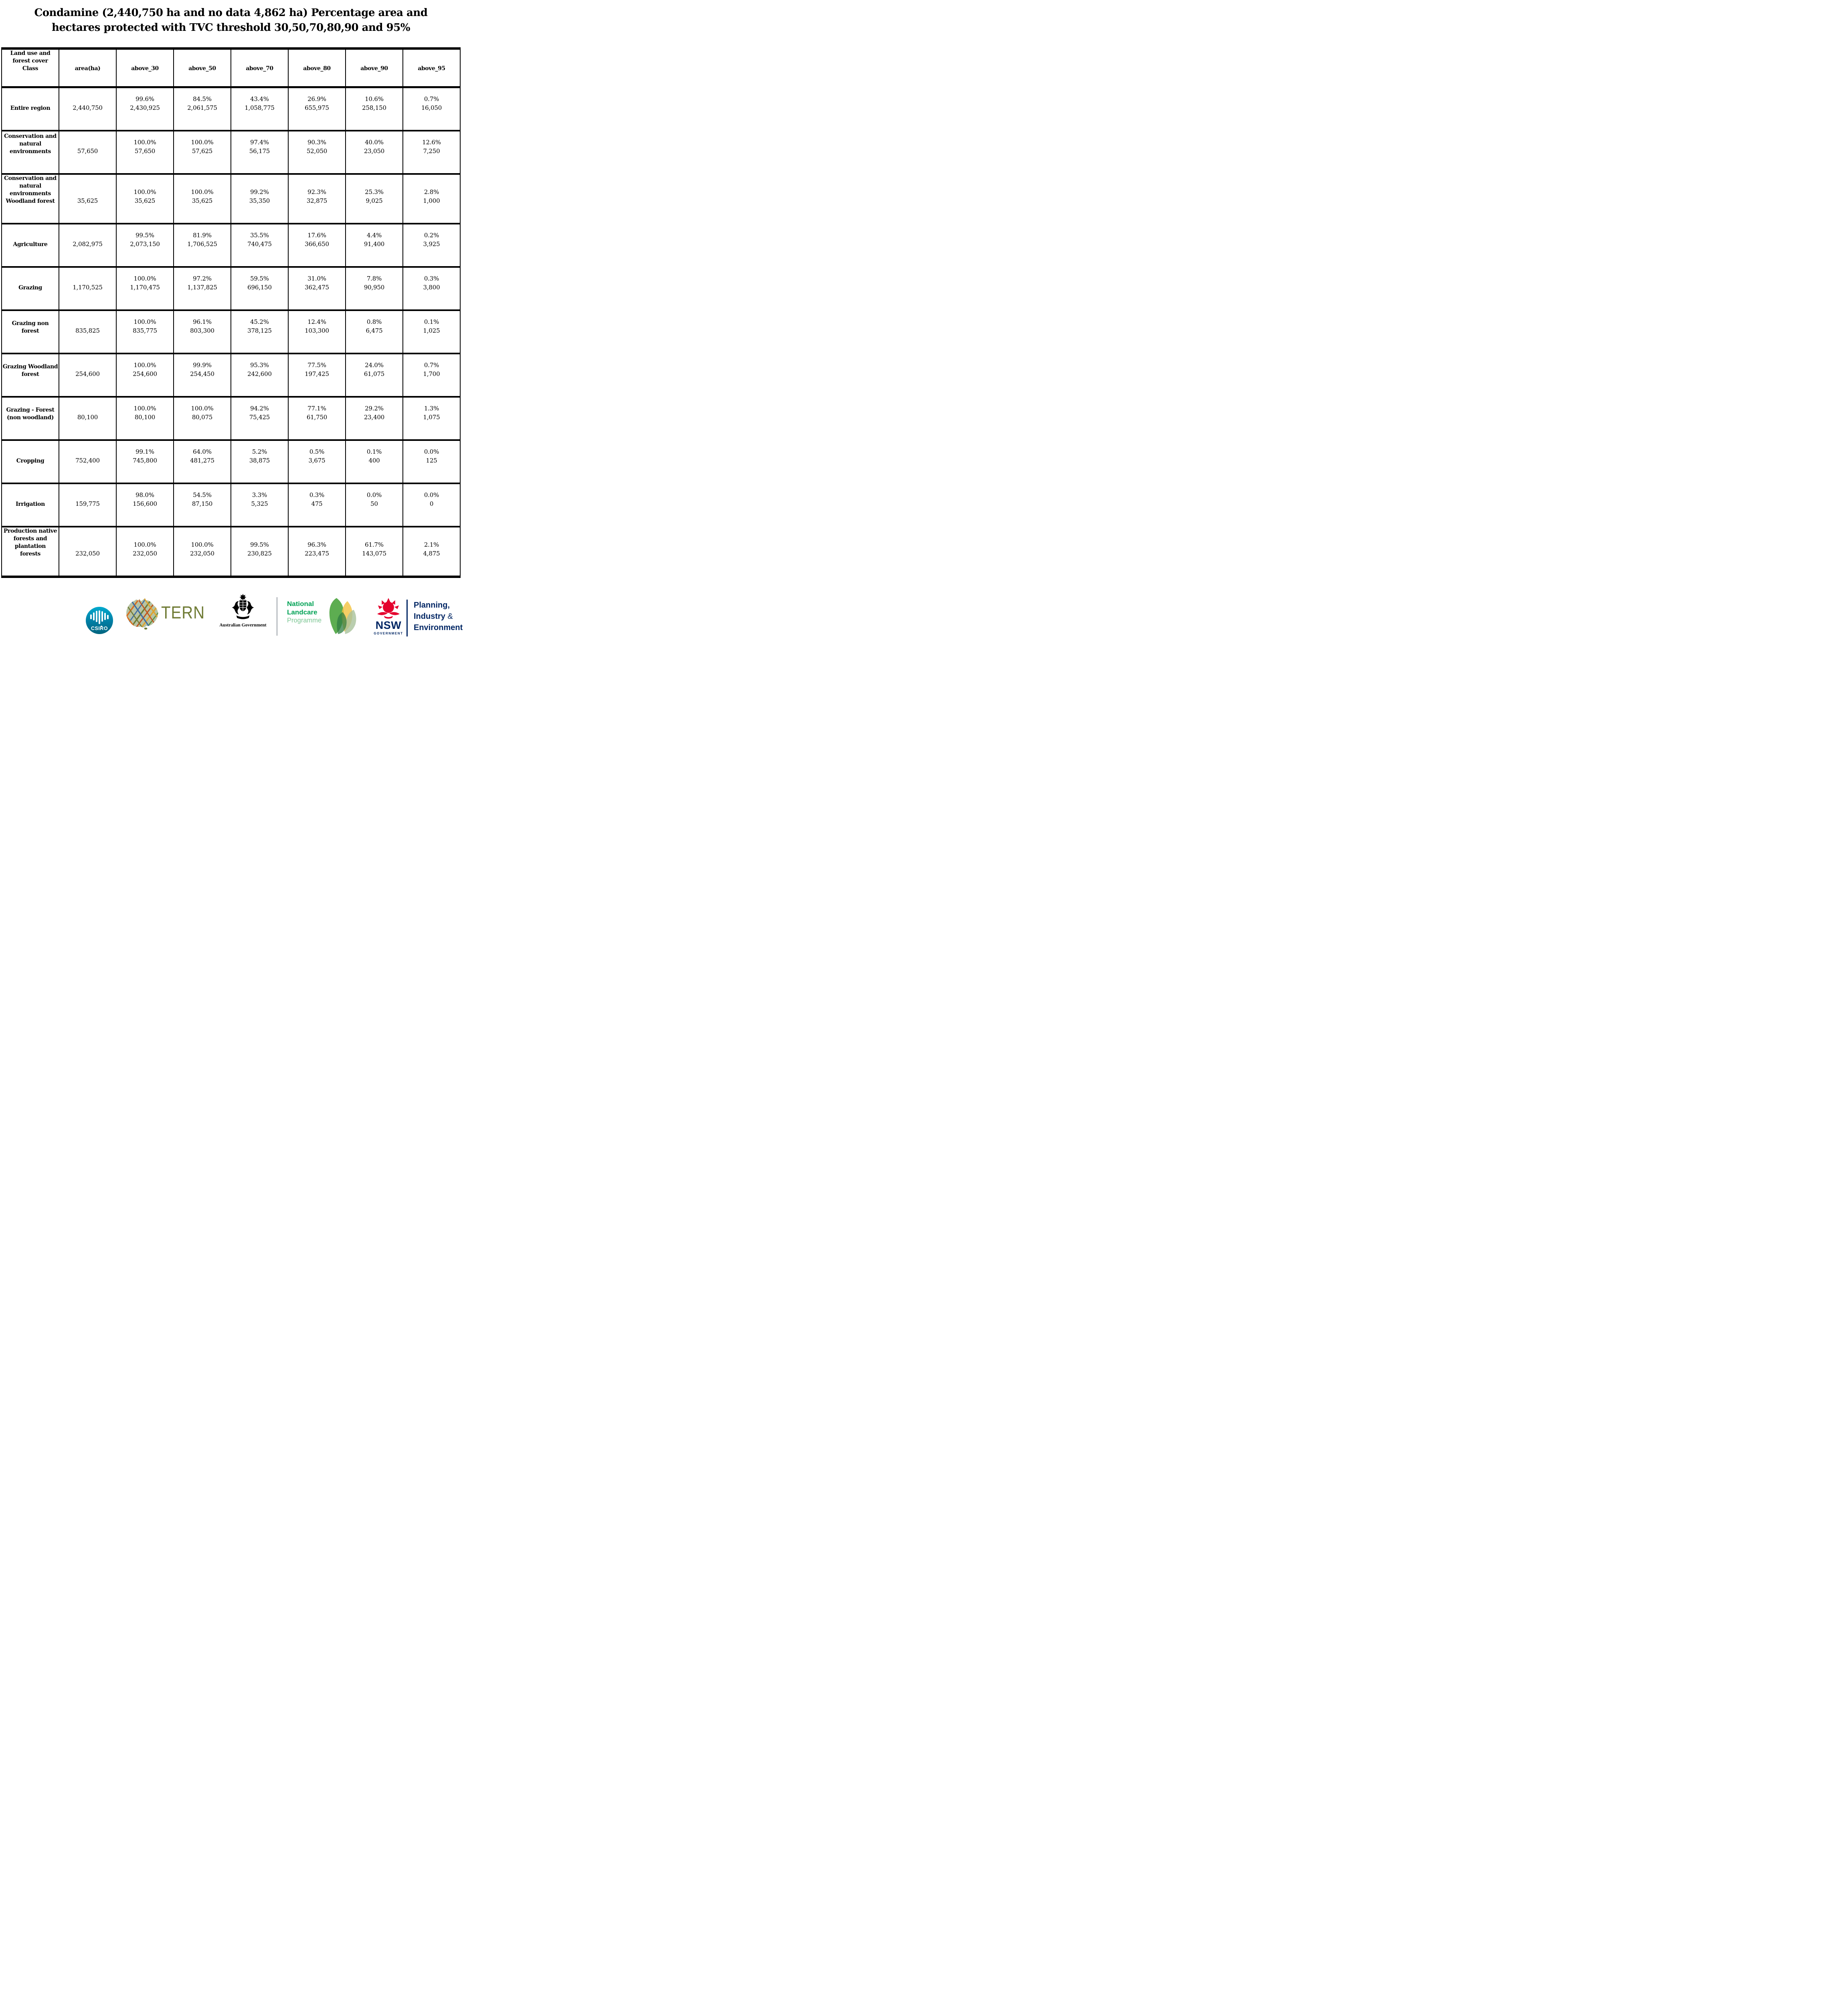 The image size is (1848, 2004). I want to click on hectares-value: 2,073,150, so click(145, 244).